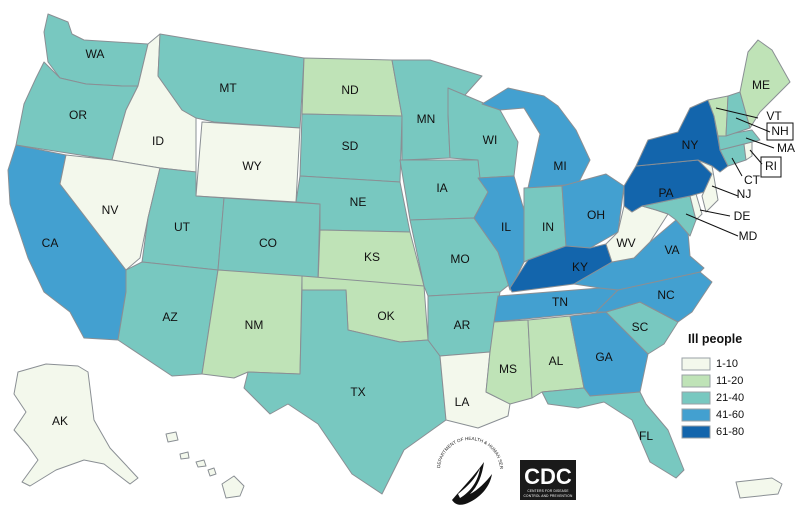 The image size is (800, 530). Describe the element at coordinates (727, 364) in the screenshot. I see `legend-label: 1-10` at that location.